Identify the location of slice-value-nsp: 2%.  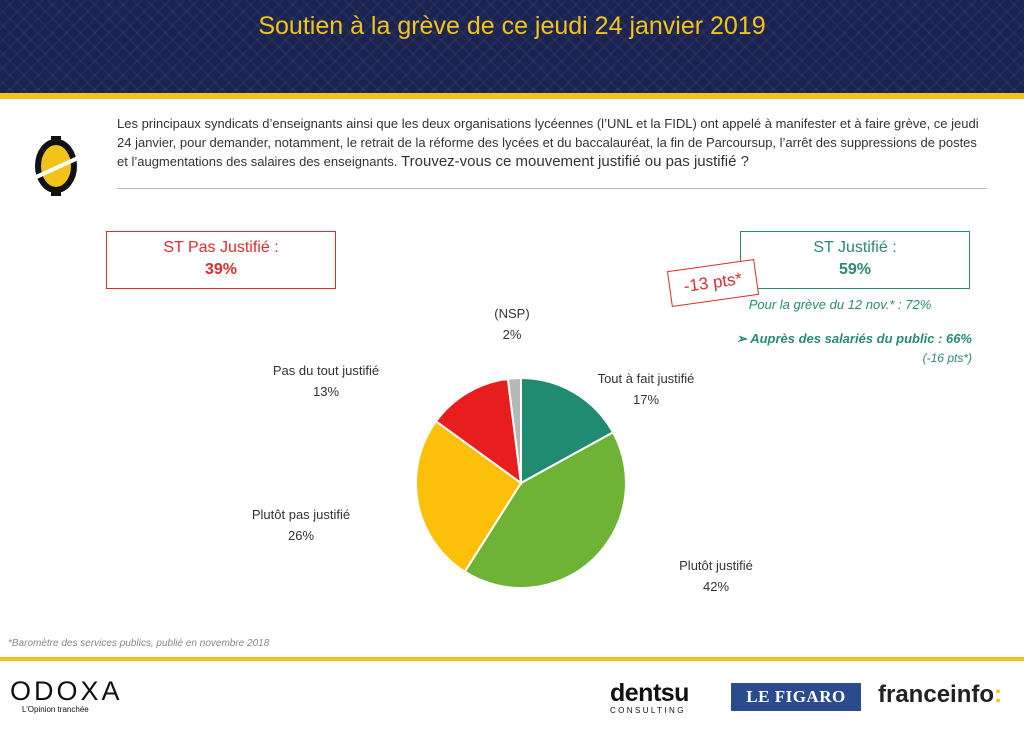
(512, 334).